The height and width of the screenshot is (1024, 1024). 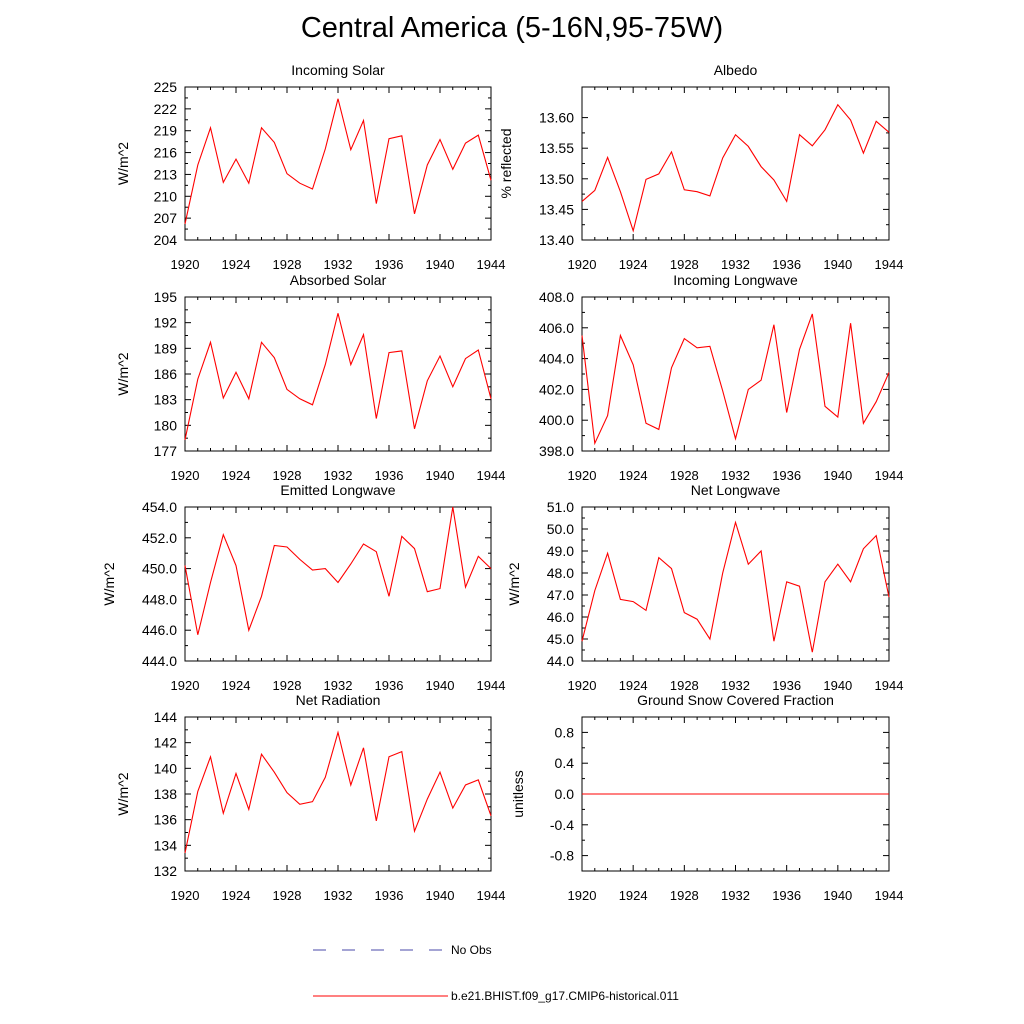 I want to click on y-tick-label: 216, so click(x=166, y=153).